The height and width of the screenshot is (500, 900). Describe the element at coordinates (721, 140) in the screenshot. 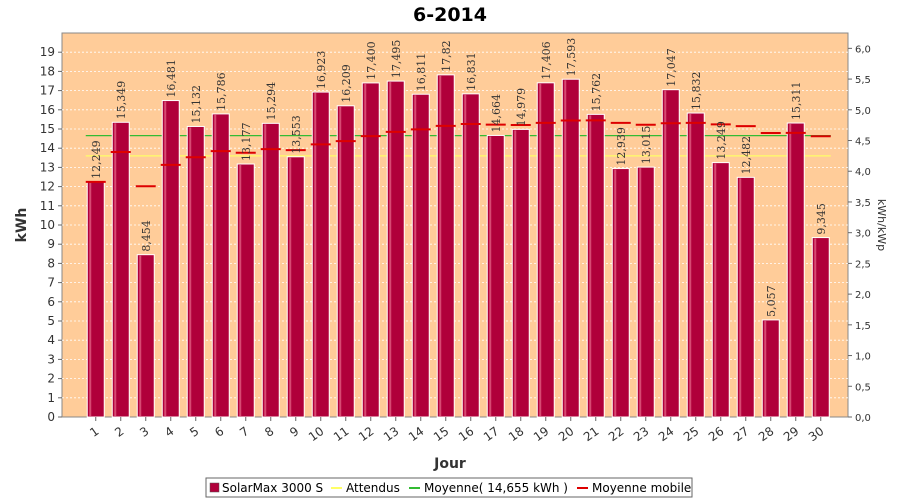

I see `data-label: 13,249` at that location.